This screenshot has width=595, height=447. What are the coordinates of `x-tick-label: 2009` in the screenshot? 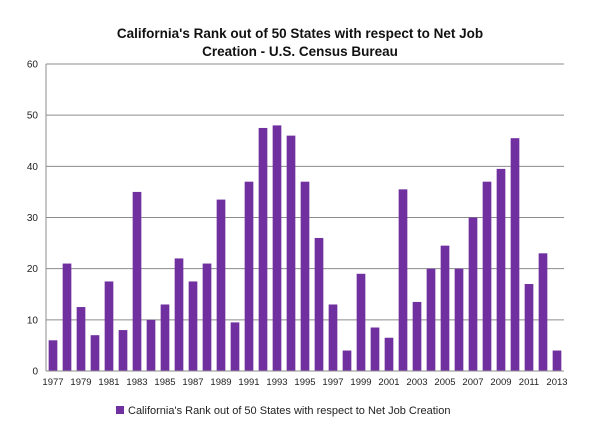 It's located at (500, 382).